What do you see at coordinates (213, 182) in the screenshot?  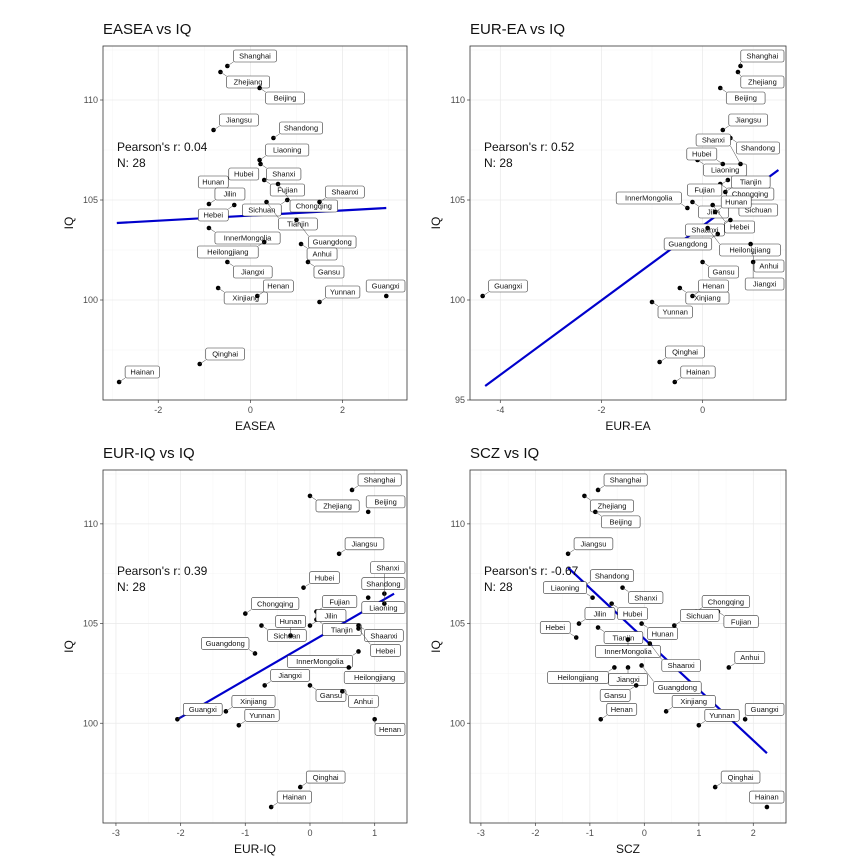 I see `point-label: Hunan` at bounding box center [213, 182].